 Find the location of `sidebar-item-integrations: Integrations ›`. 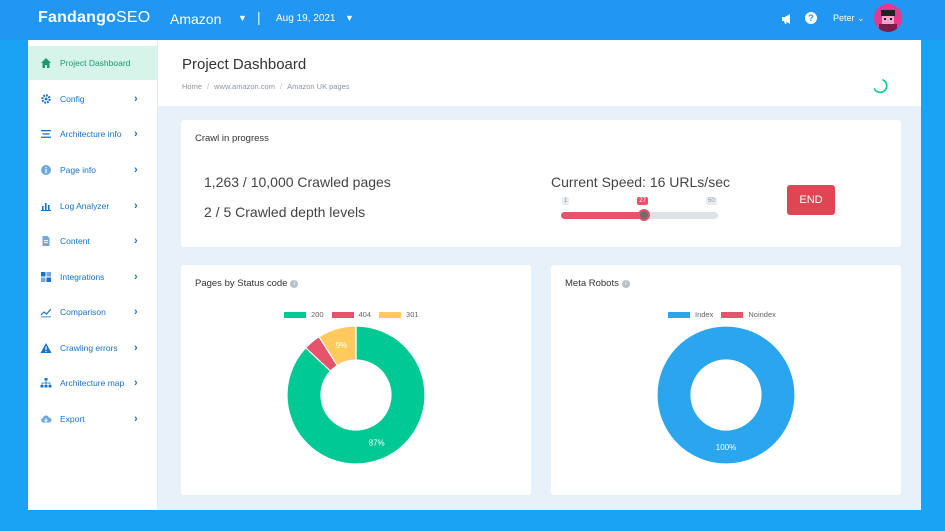

sidebar-item-integrations: Integrations › is located at coordinates (93, 277).